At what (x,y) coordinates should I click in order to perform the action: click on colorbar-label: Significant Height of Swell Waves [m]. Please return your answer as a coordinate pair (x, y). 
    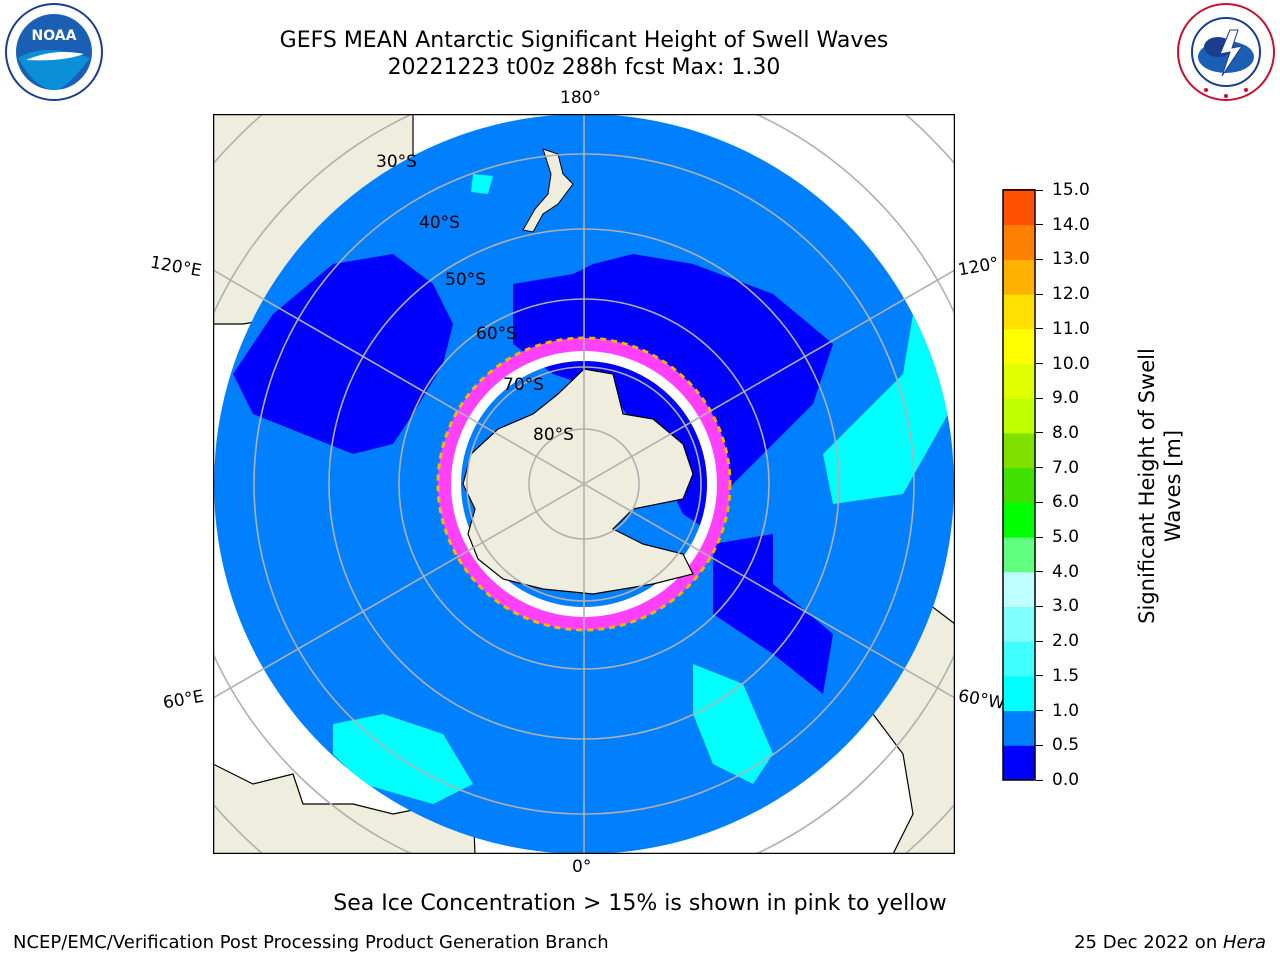
    Looking at the image, I should click on (1160, 486).